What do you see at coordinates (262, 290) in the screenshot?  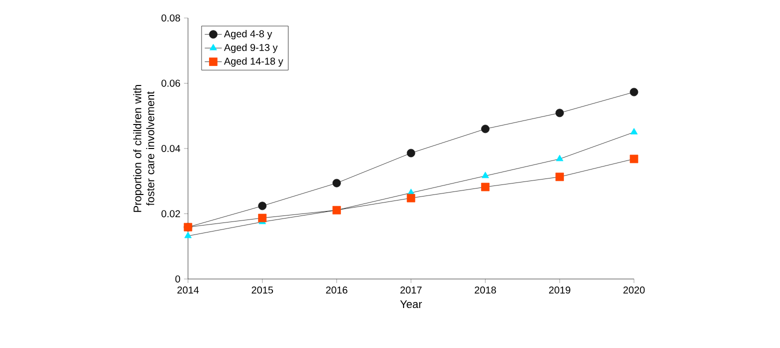 I see `x-tick-label: 2015` at bounding box center [262, 290].